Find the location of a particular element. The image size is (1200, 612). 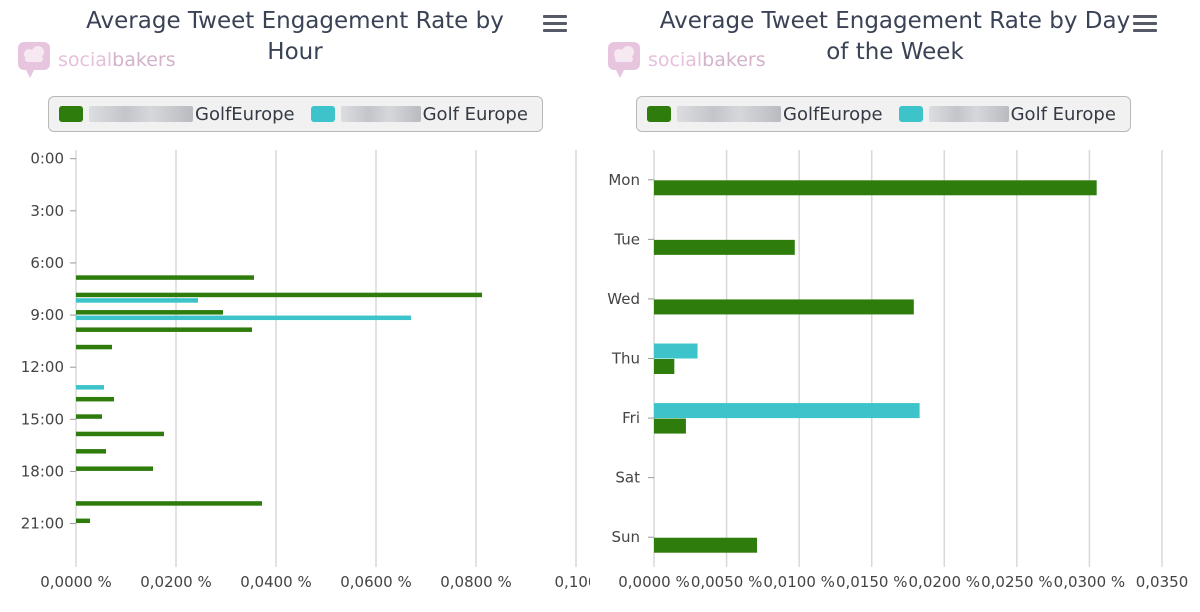

y-tick-label: 18:00 is located at coordinates (42, 471).